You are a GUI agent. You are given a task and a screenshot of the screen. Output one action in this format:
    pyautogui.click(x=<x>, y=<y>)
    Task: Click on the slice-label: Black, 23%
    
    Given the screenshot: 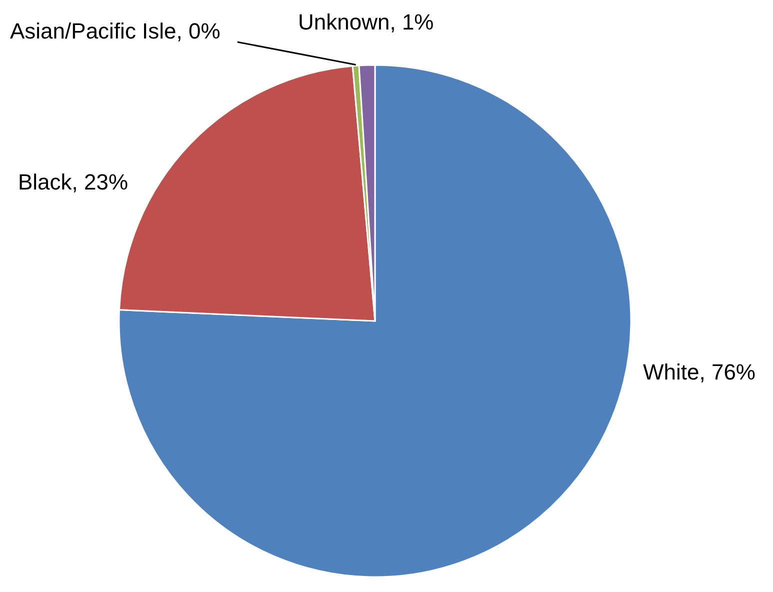 What is the action you would take?
    pyautogui.click(x=73, y=182)
    